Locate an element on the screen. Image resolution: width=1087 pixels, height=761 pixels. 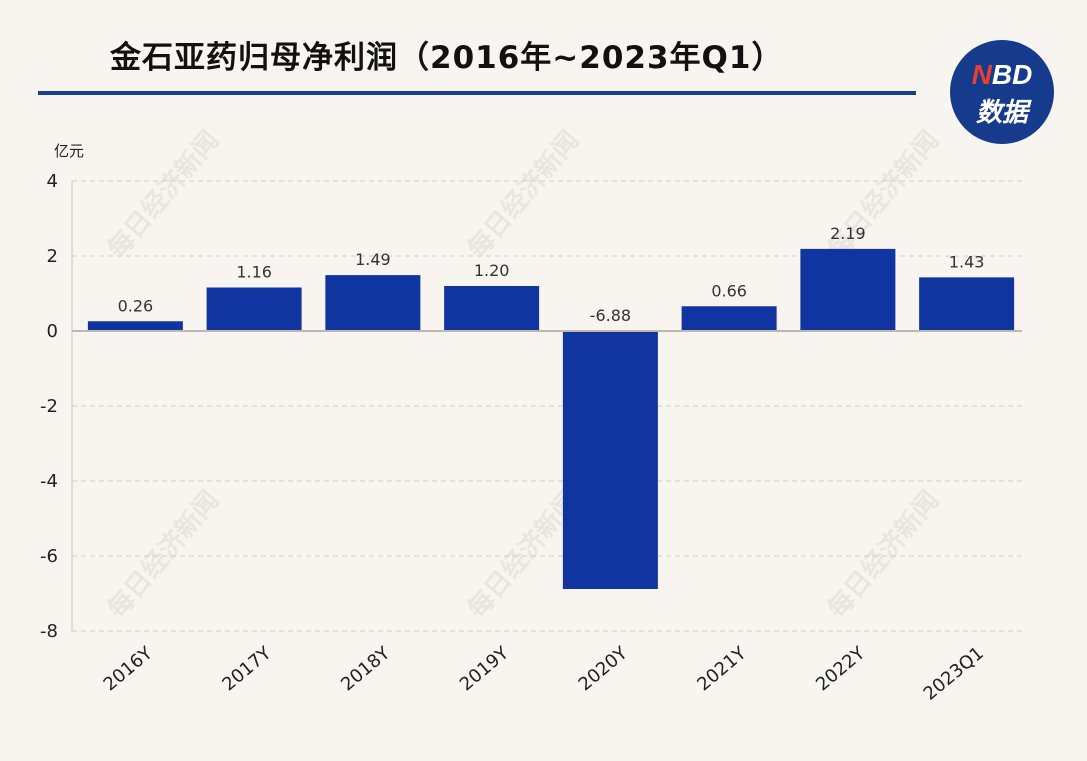
bar-value-label: 2.19 is located at coordinates (848, 233).